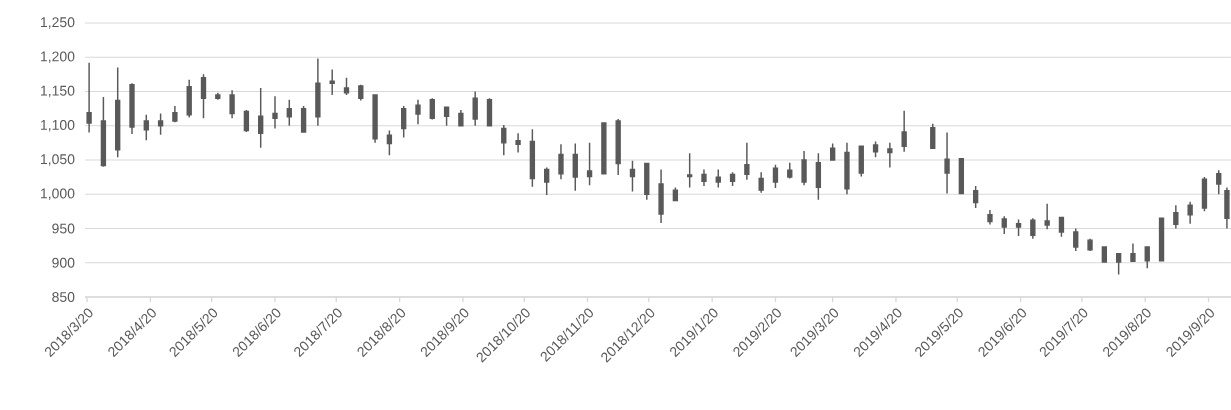 The image size is (1231, 410). What do you see at coordinates (58, 91) in the screenshot?
I see `y-tick-label: 1,150` at bounding box center [58, 91].